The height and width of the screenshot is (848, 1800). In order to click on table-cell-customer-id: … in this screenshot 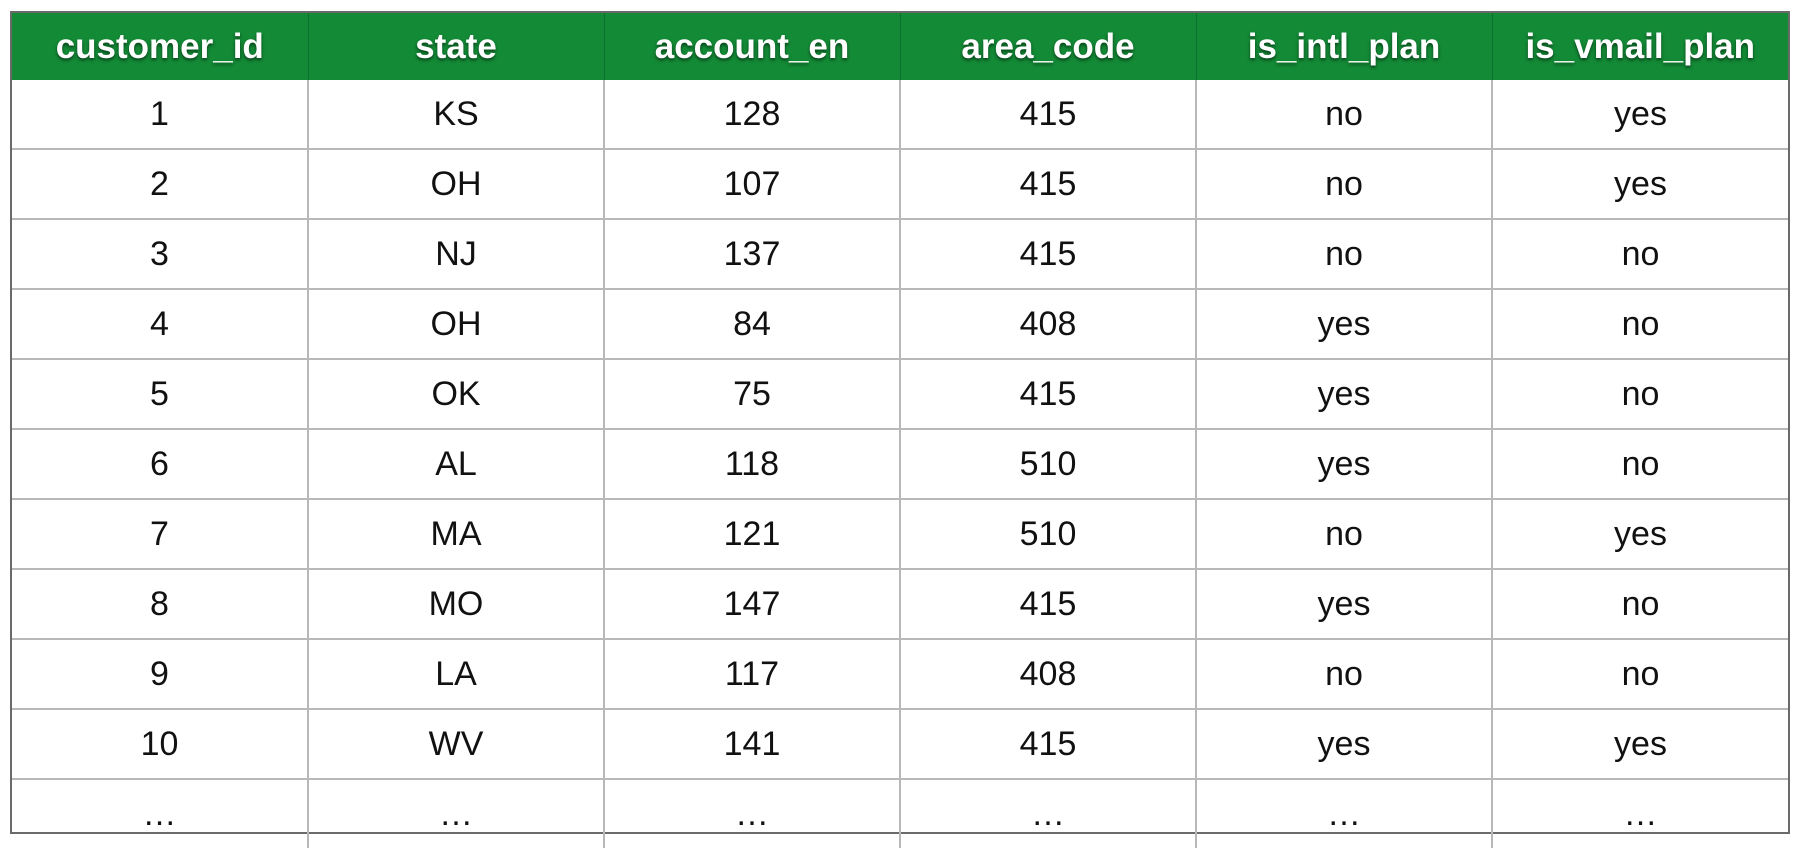, I will do `click(160, 813)`.